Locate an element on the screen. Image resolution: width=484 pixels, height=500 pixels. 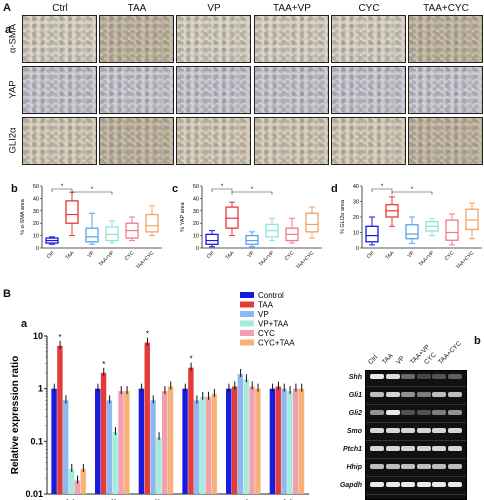
bar-Gli2-CYC+TAA is located at coordinates (170, 440).